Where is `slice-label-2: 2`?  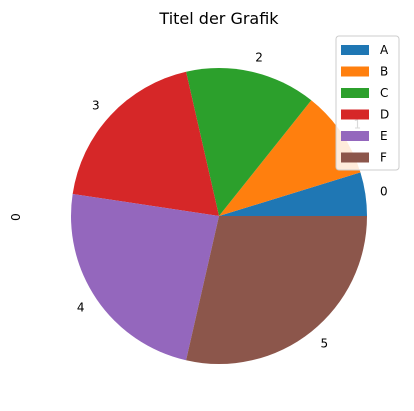 slice-label-2: 2 is located at coordinates (259, 57).